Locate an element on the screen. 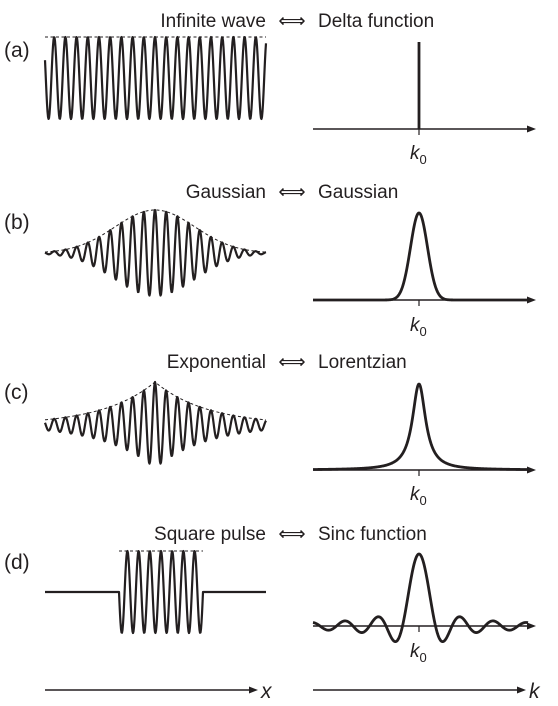 The width and height of the screenshot is (558, 706). panel-b-k-axis-arrowhead is located at coordinates (531, 300).